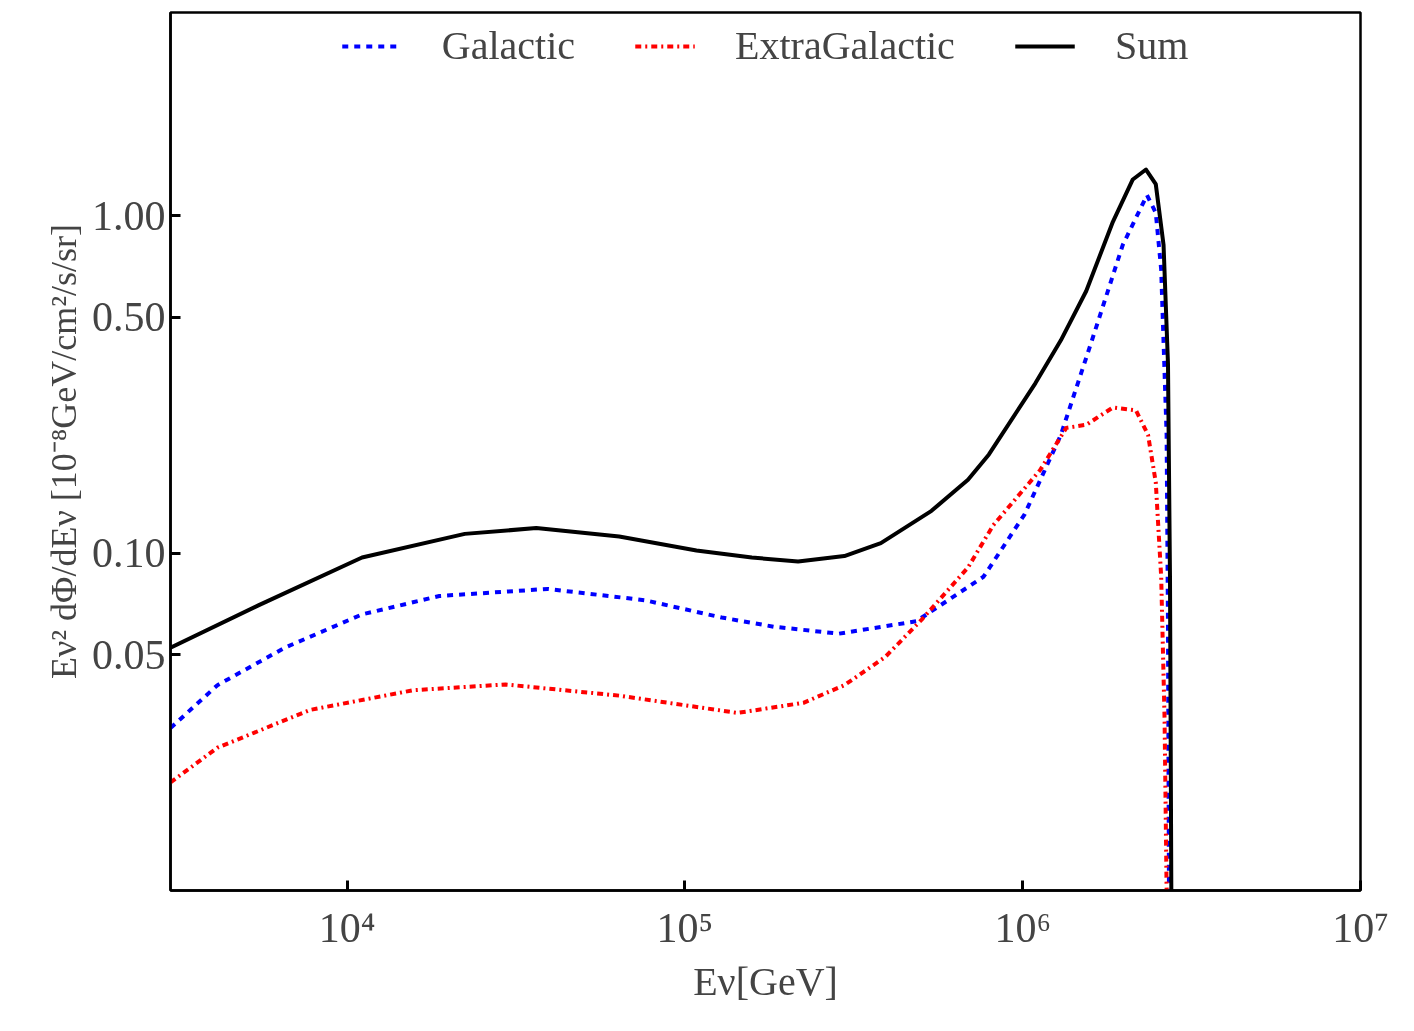 The width and height of the screenshot is (1414, 1031). I want to click on x-tick-label: 10⁷, so click(1360, 927).